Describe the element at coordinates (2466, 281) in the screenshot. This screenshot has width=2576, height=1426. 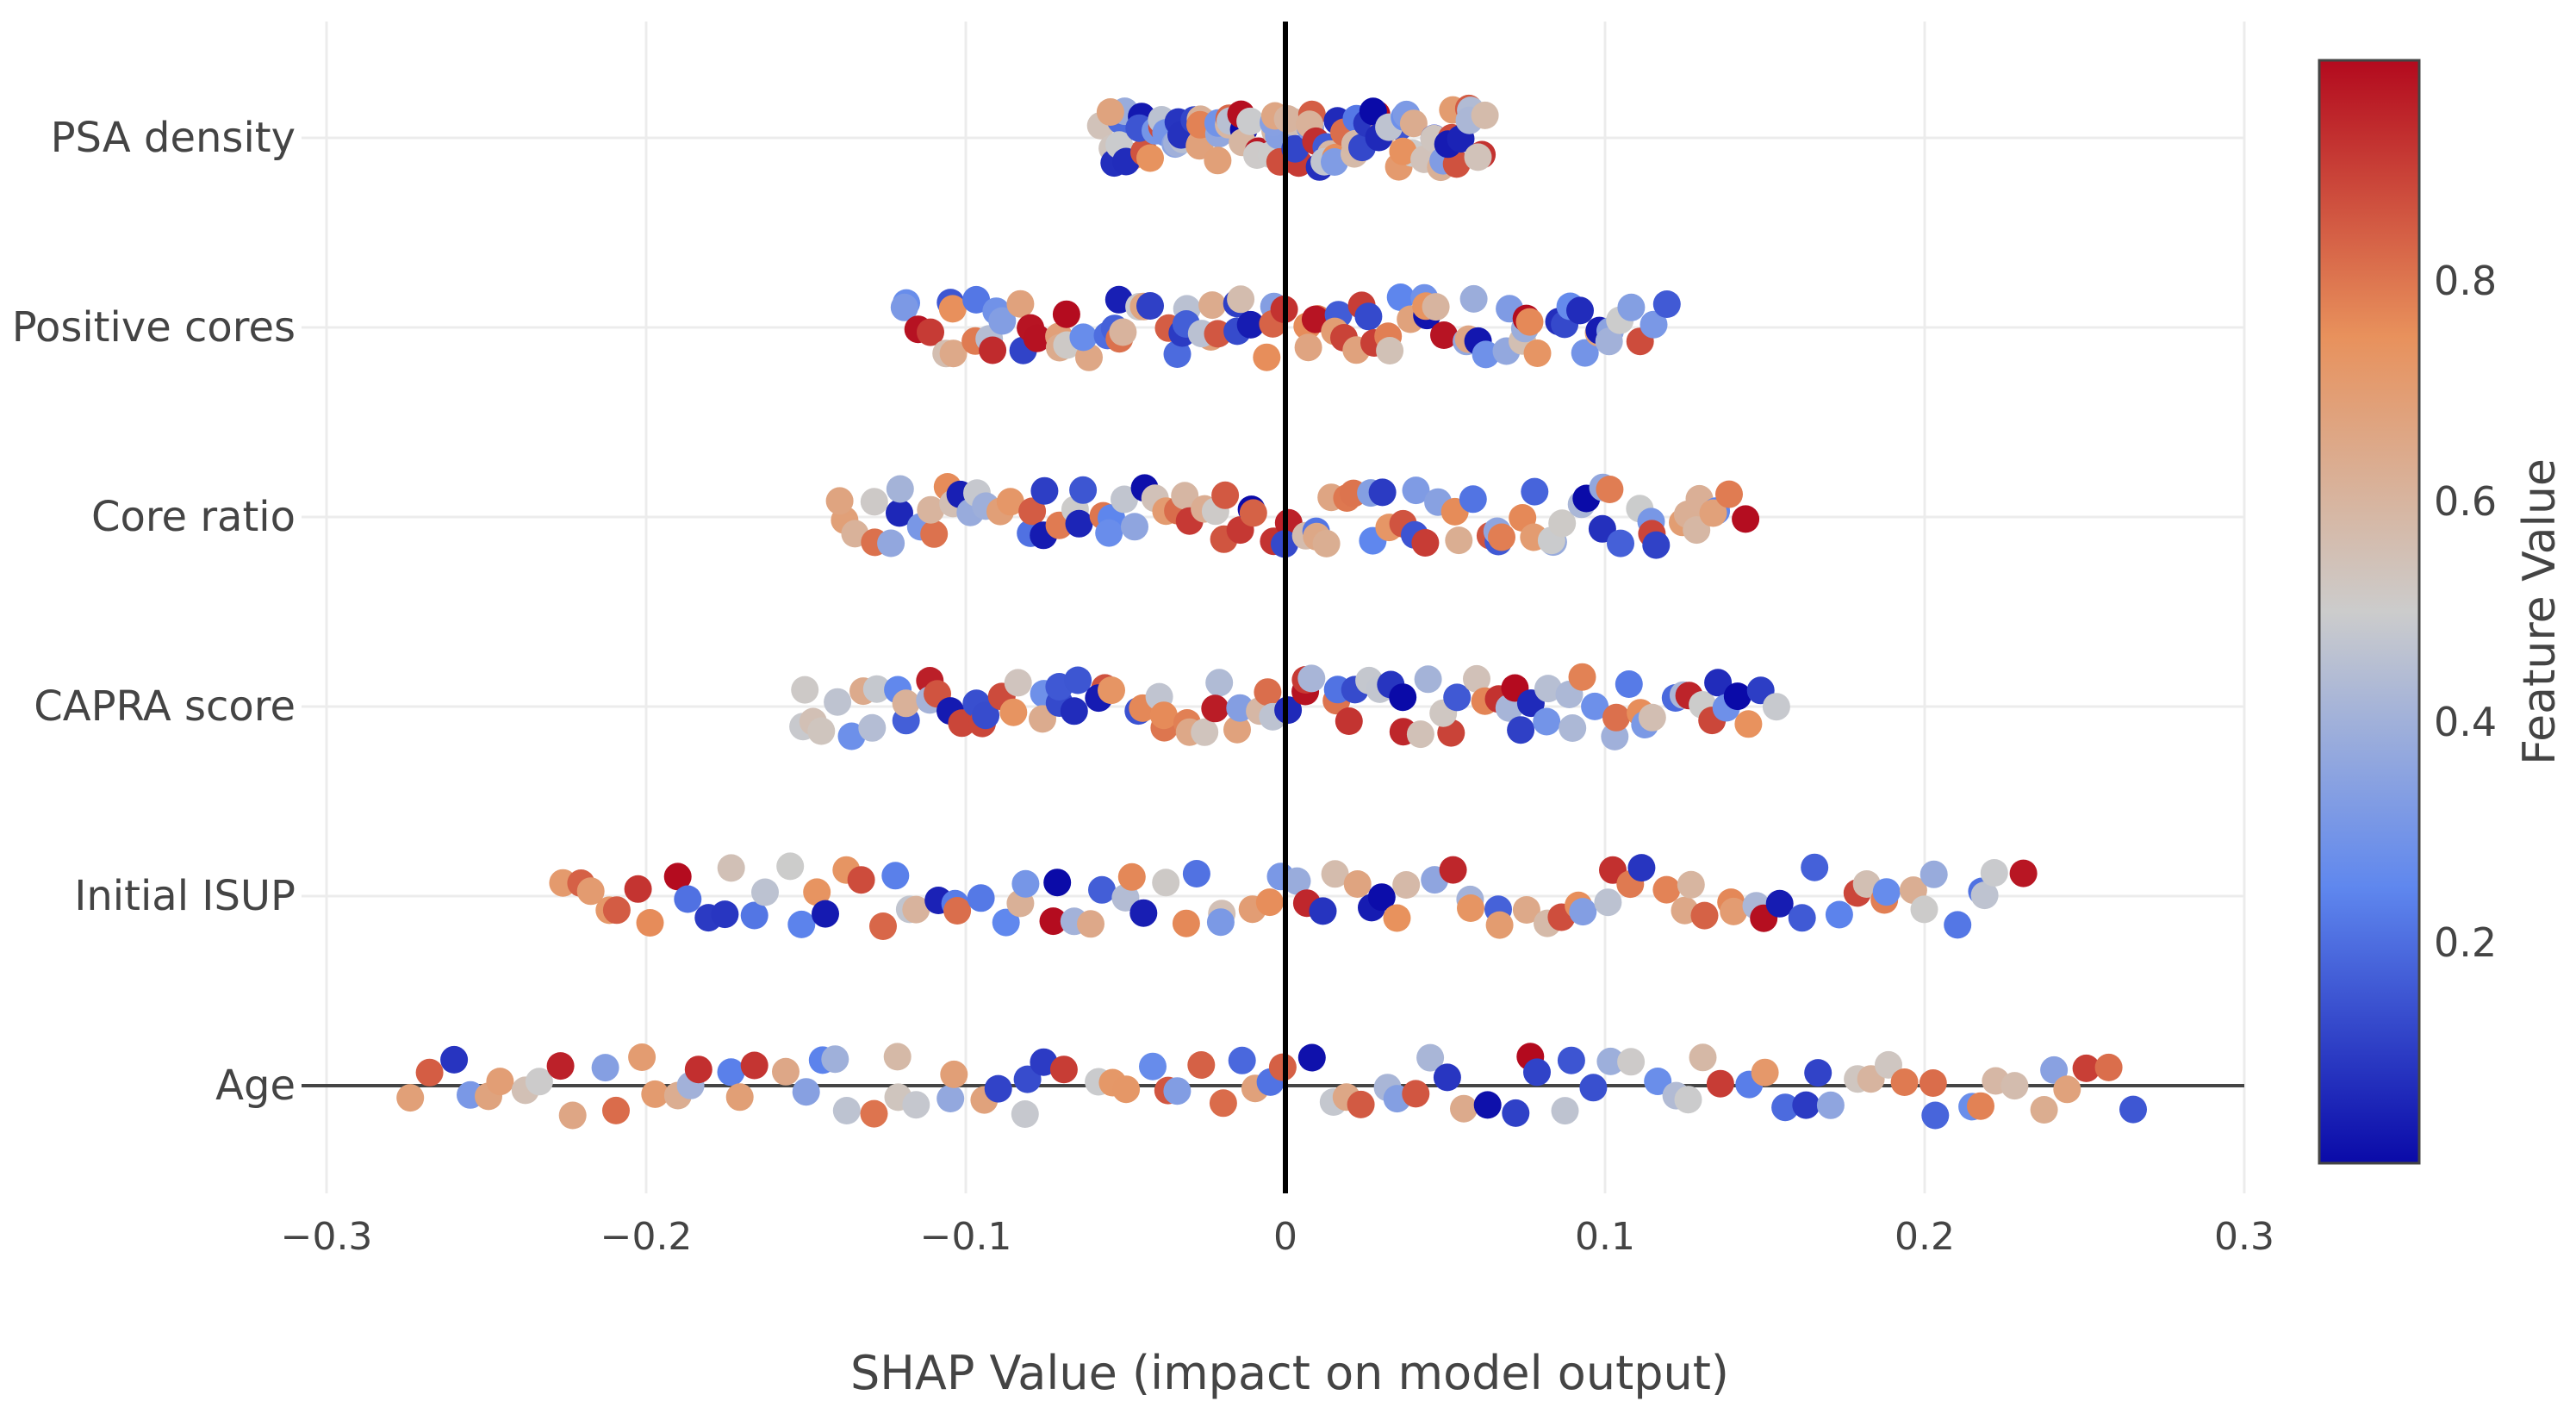
I see `colorbar-tick-label: 0.8` at that location.